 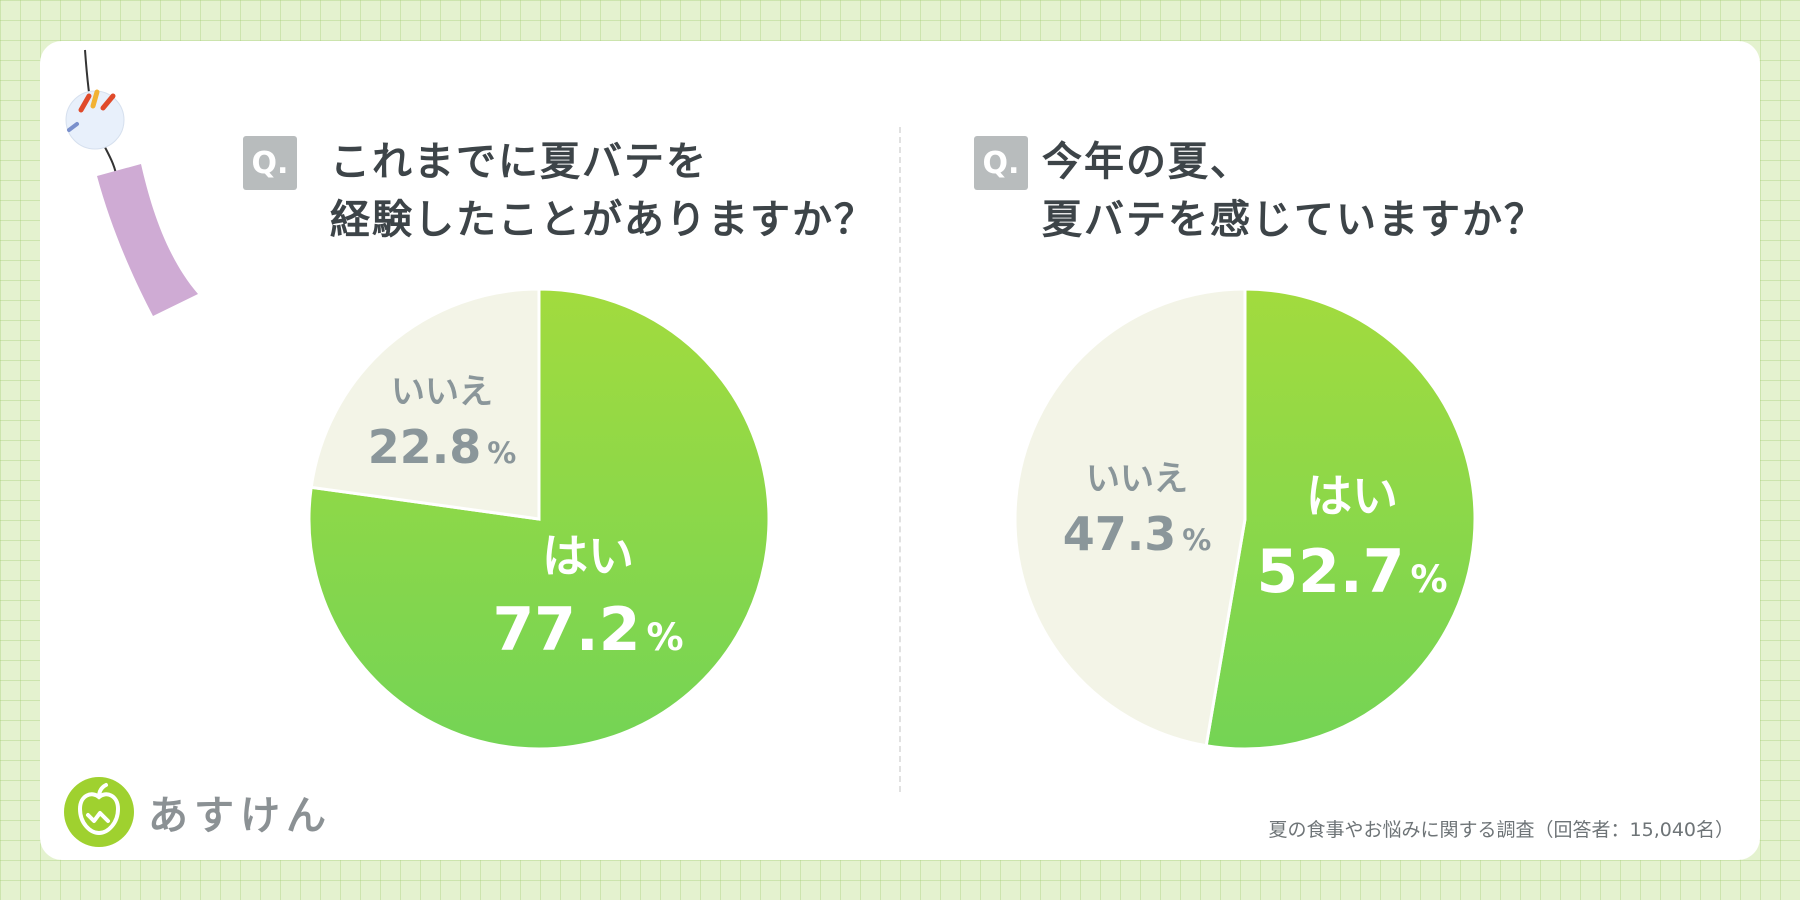 I want to click on logo-text: あすけん, so click(x=240, y=816).